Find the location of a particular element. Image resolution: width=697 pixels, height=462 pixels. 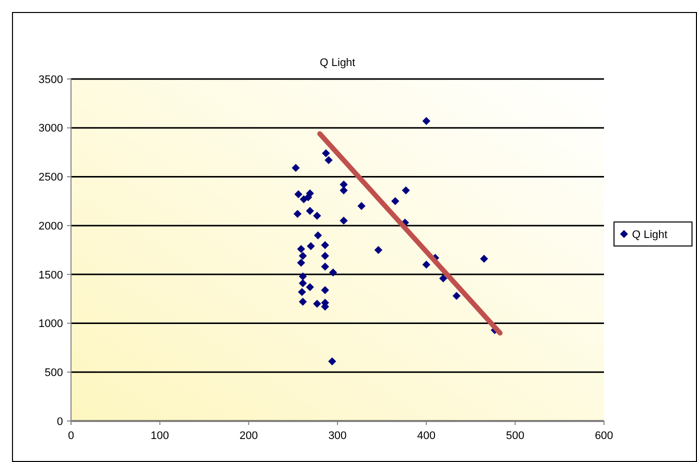

x-tick-label: 200 is located at coordinates (248, 436).